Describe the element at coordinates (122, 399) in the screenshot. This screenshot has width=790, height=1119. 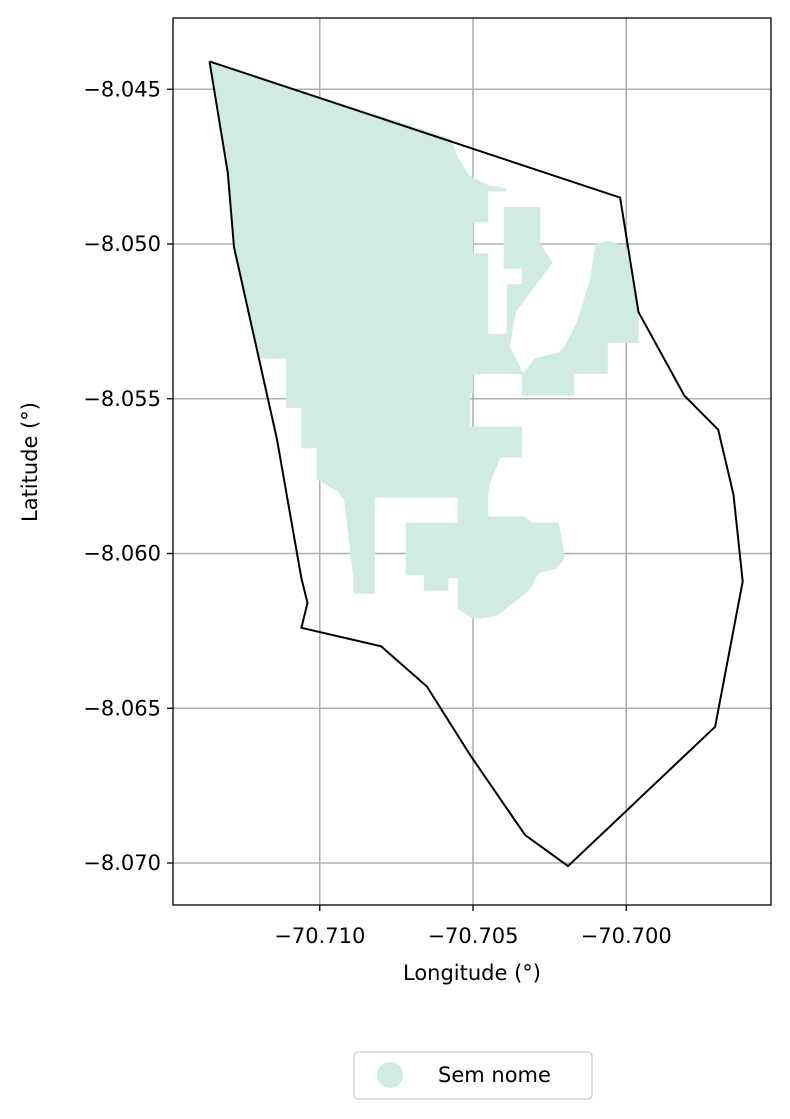
I see `y-tick-label: −8.055` at that location.